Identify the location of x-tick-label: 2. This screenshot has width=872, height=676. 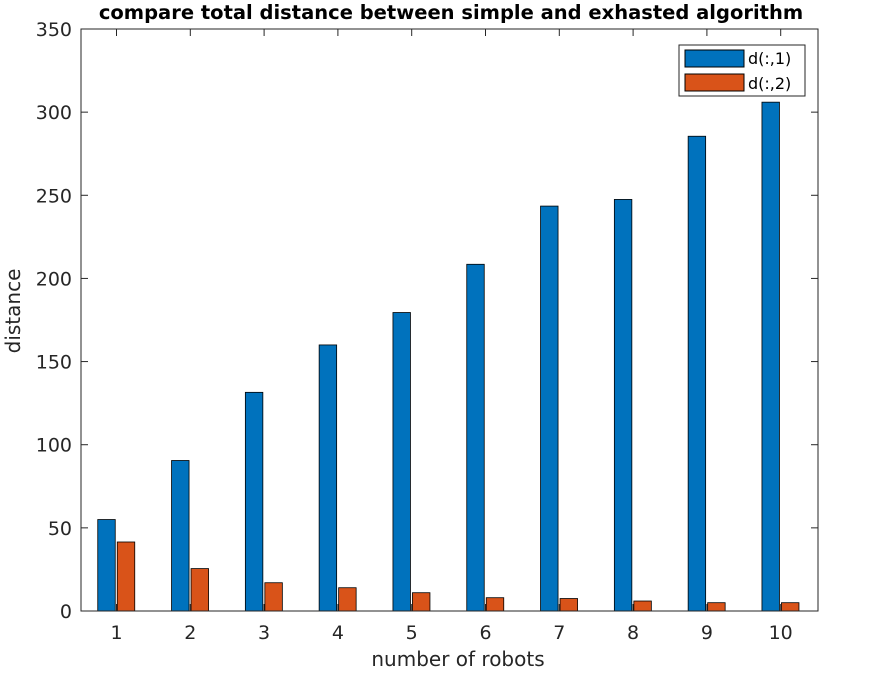
(190, 633).